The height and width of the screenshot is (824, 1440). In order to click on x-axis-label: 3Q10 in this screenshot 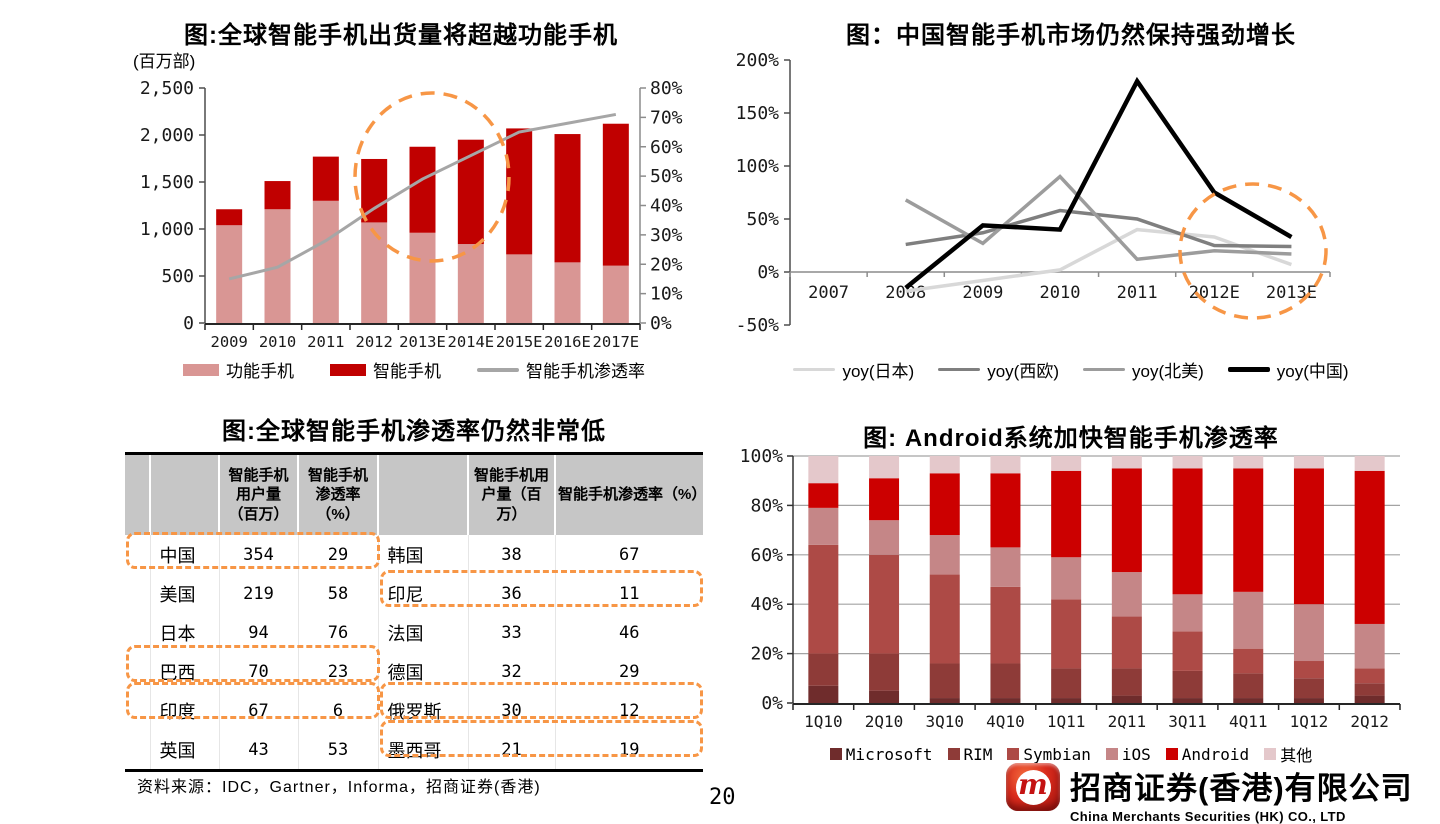, I will do `click(944, 721)`.